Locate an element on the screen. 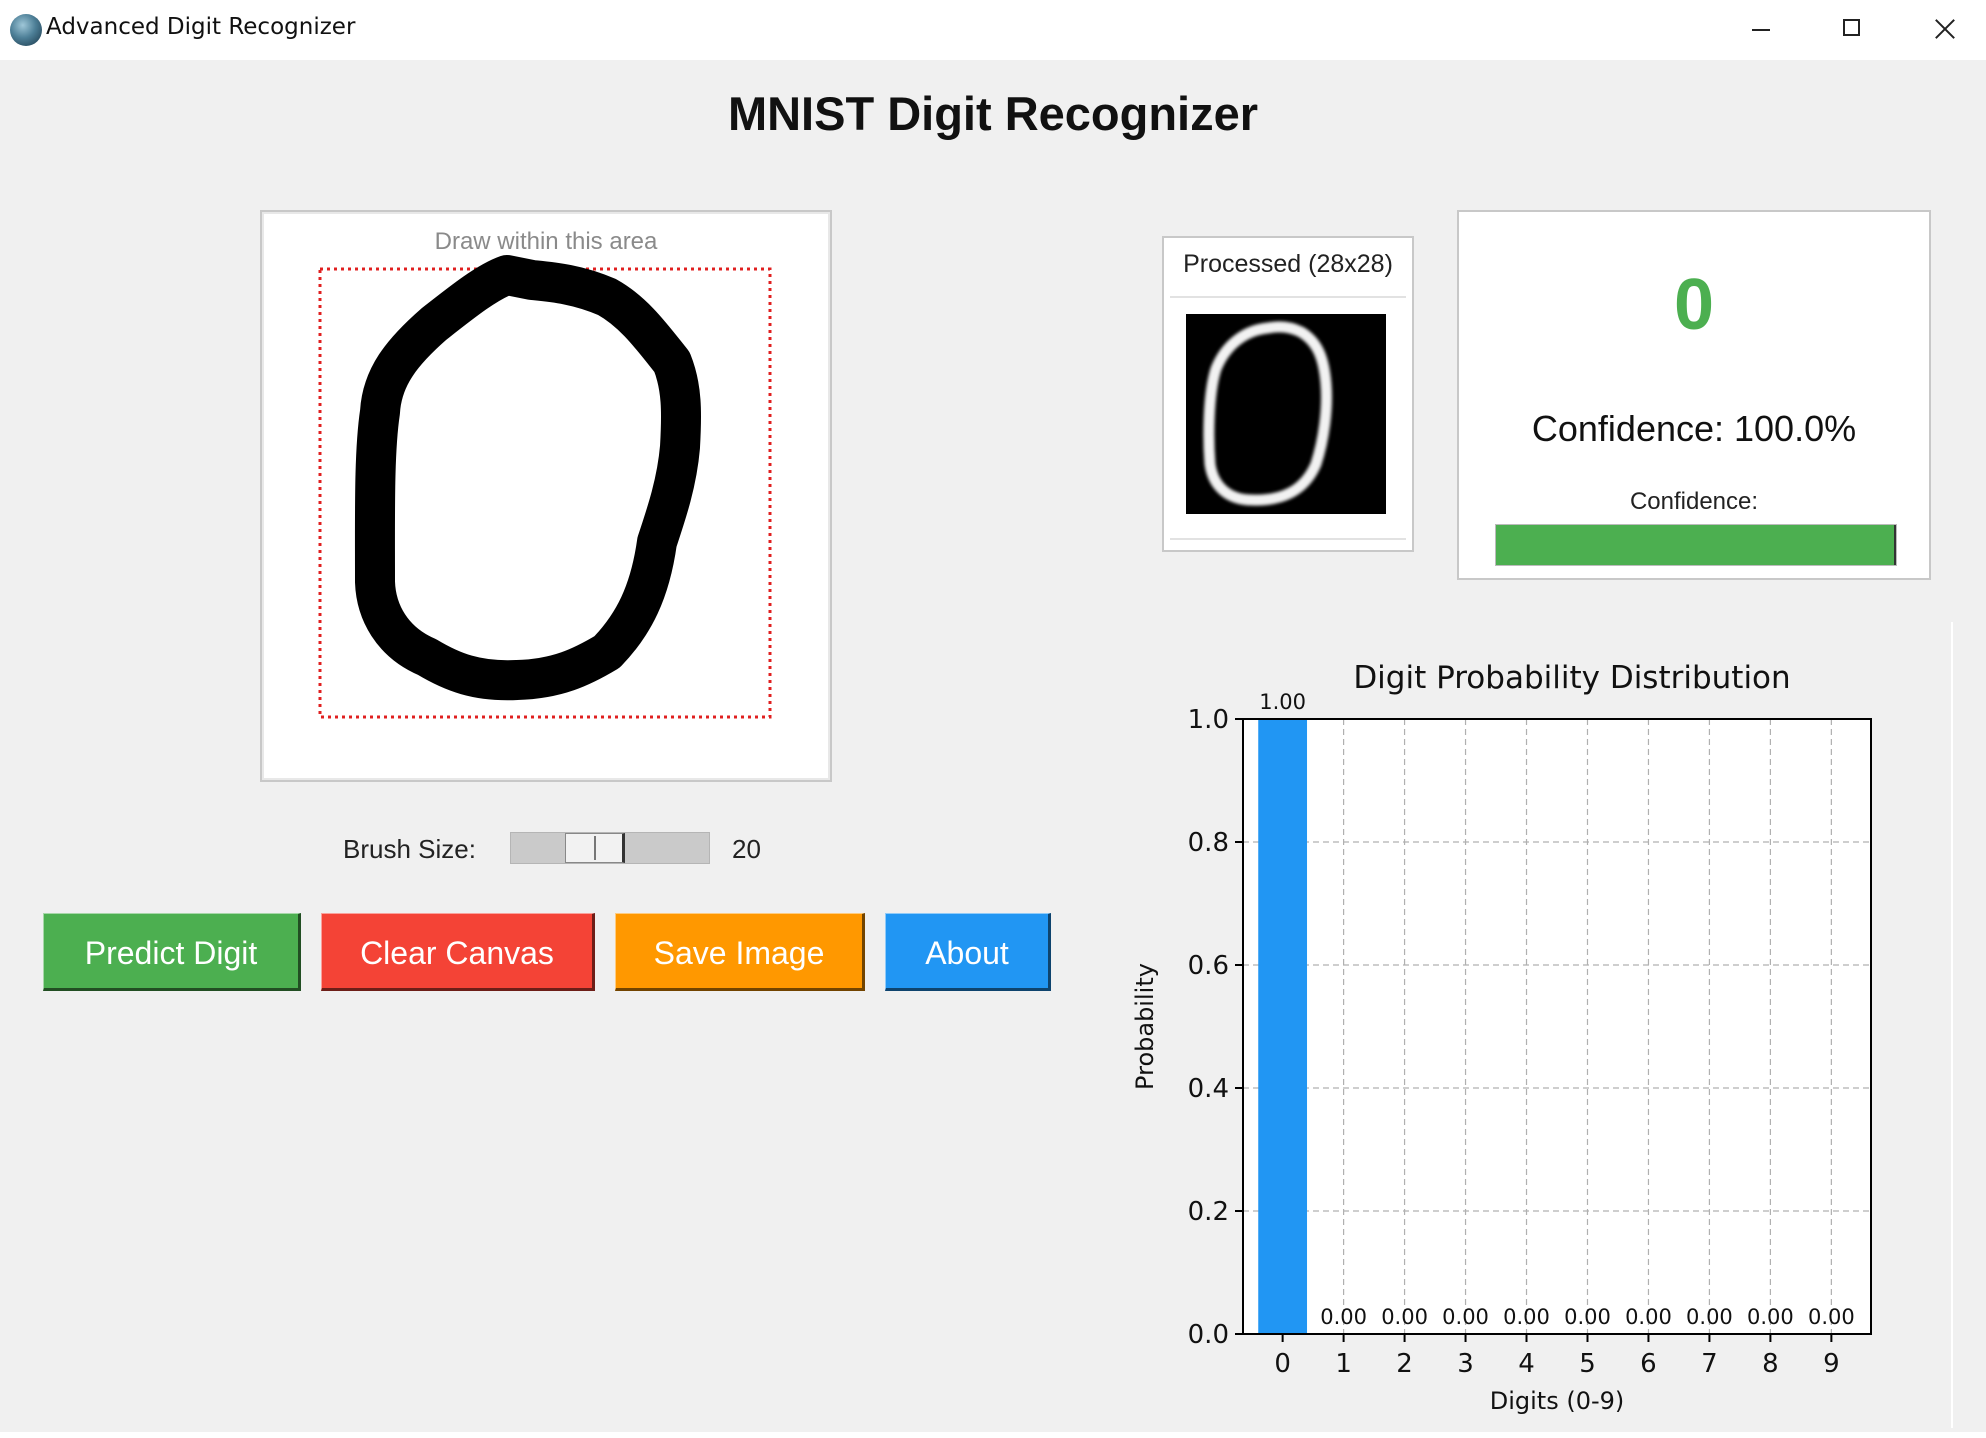 This screenshot has height=1438, width=1986. x-tick-label: 9 is located at coordinates (1831, 1364).